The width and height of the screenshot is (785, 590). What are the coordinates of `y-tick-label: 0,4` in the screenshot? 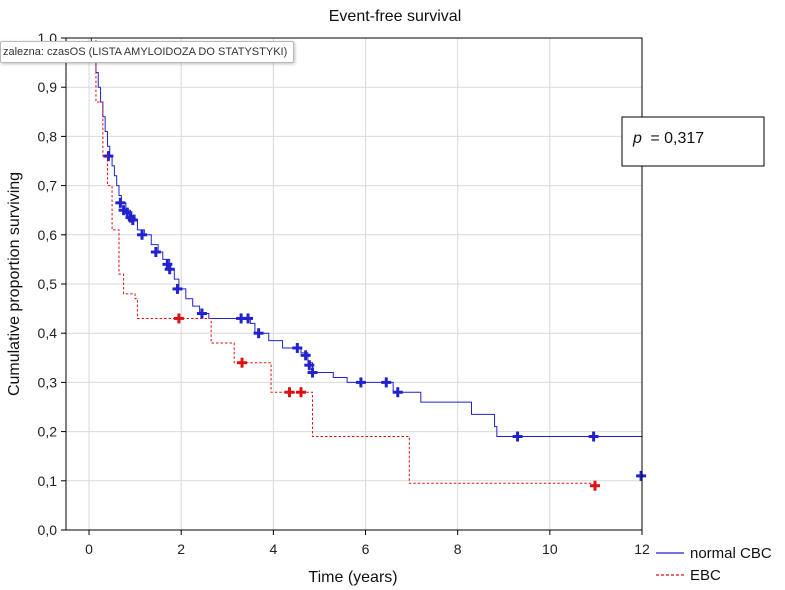 It's located at (48, 333).